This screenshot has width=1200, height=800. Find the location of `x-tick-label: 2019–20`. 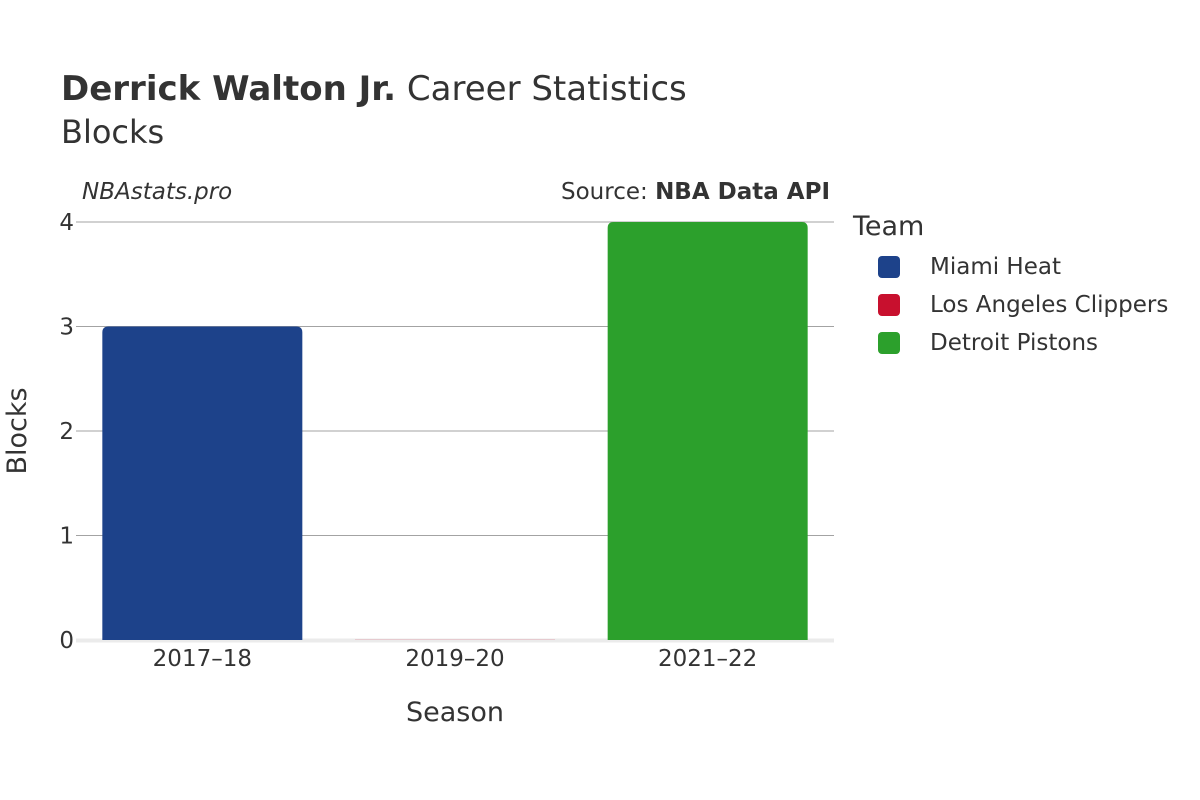

x-tick-label: 2019–20 is located at coordinates (454, 659).